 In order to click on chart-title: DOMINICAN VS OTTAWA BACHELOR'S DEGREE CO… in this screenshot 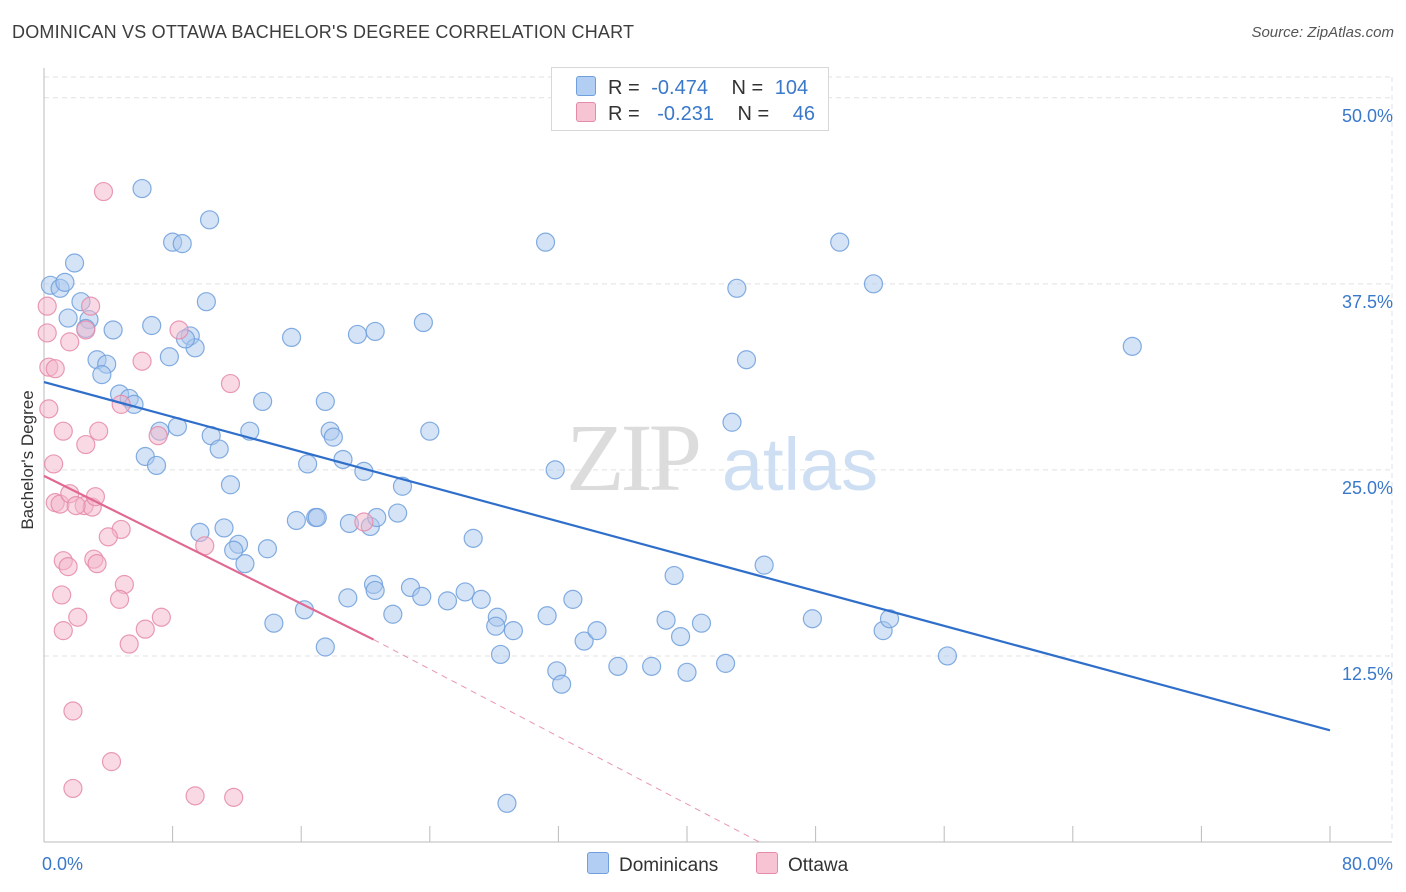, I will do `click(323, 32)`.